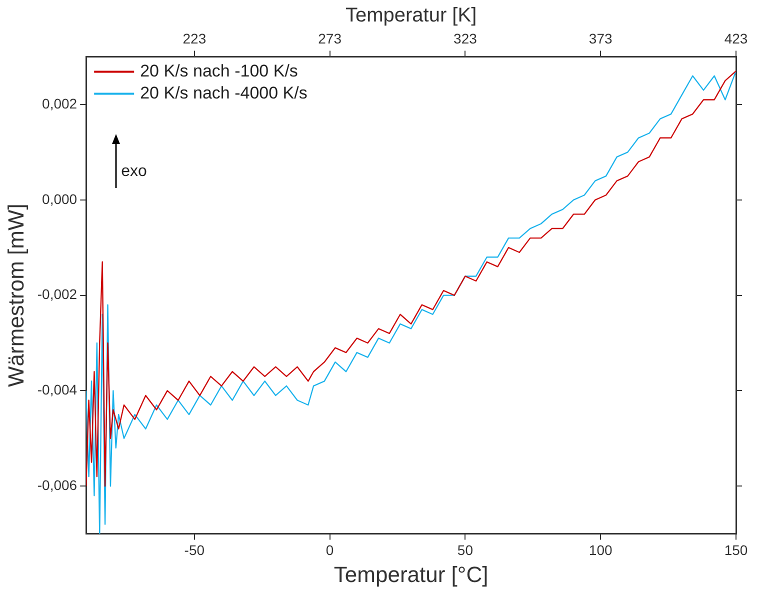  Describe the element at coordinates (60, 198) in the screenshot. I see `y-tick-label: 0,000` at that location.